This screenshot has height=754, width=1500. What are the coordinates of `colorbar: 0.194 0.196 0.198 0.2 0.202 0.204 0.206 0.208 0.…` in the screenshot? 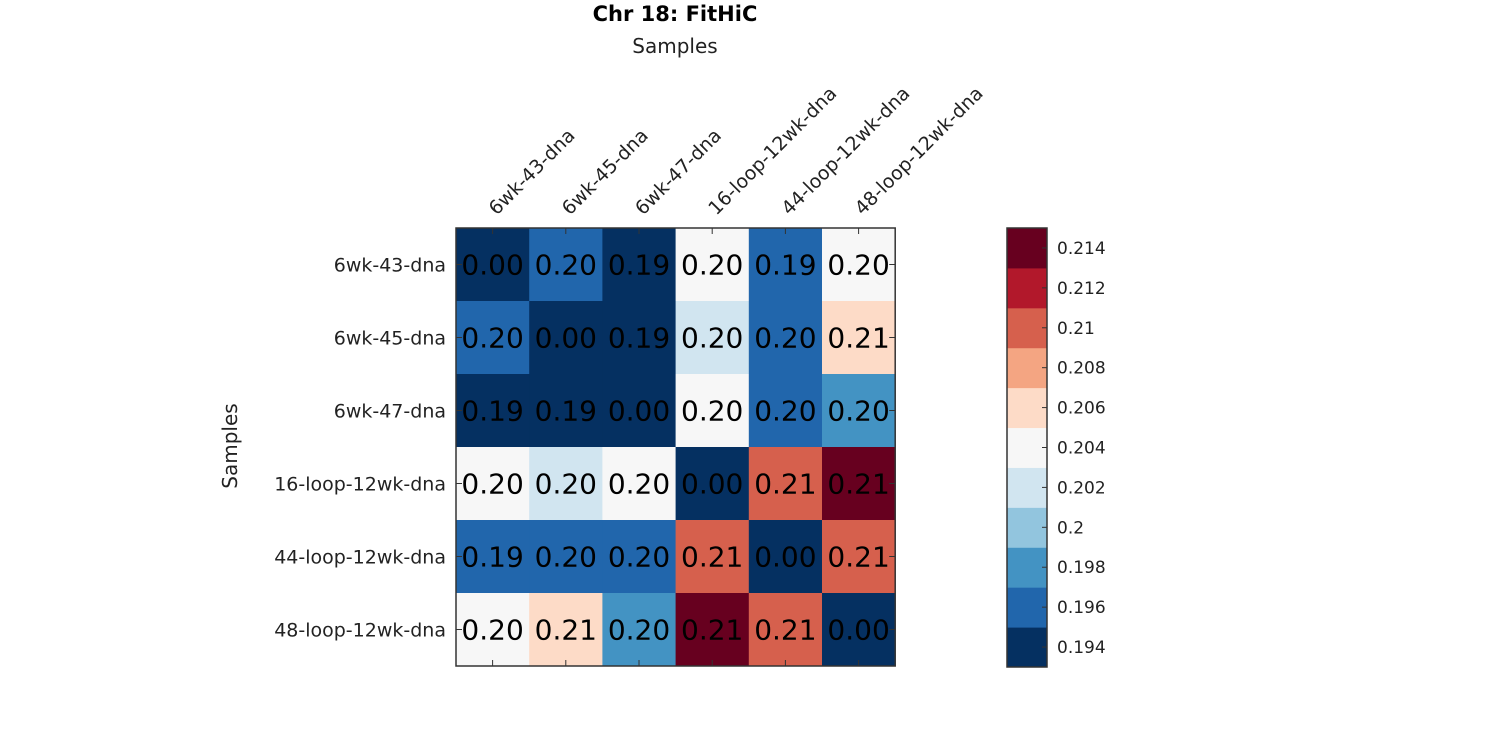 It's located at (1056, 447).